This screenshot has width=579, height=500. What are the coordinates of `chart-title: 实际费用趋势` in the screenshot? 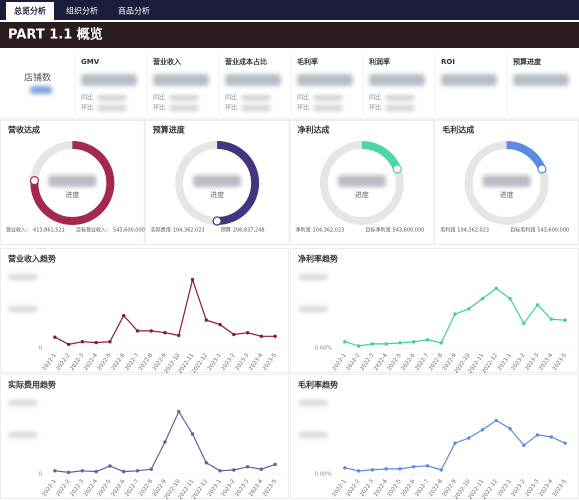 It's located at (32, 385).